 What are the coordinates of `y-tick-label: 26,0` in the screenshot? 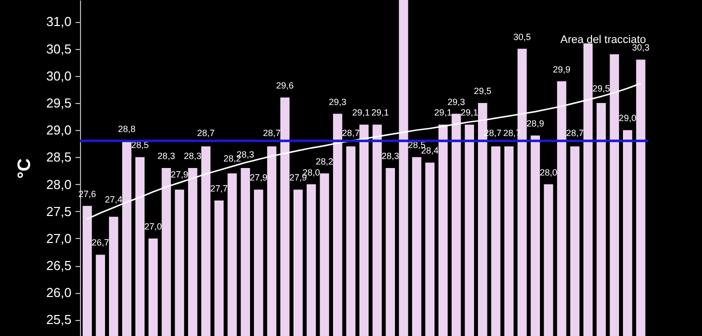 It's located at (59, 292).